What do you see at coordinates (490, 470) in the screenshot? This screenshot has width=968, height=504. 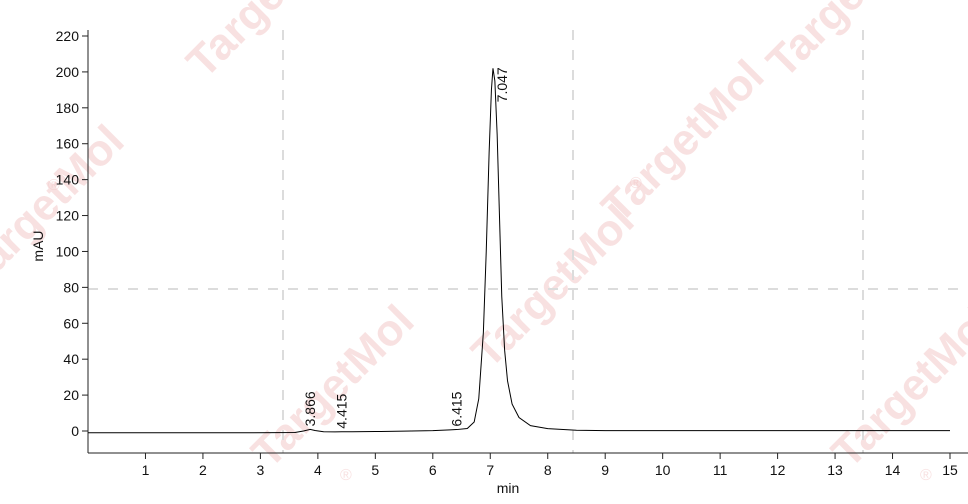 I see `x-tick-label: 7` at bounding box center [490, 470].